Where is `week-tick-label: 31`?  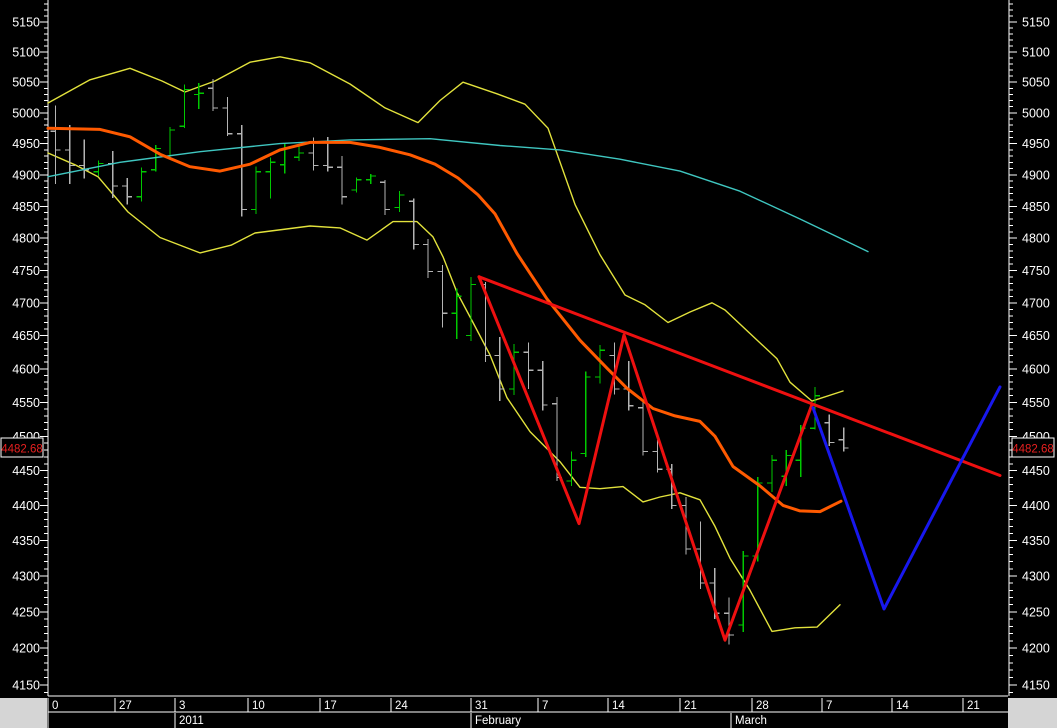
week-tick-label: 31 is located at coordinates (481, 706).